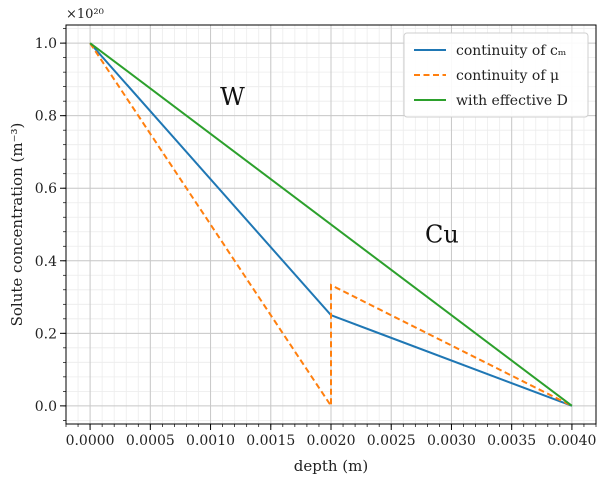 The height and width of the screenshot is (482, 608). I want to click on x-tick-label: 0.0030, so click(451, 441).